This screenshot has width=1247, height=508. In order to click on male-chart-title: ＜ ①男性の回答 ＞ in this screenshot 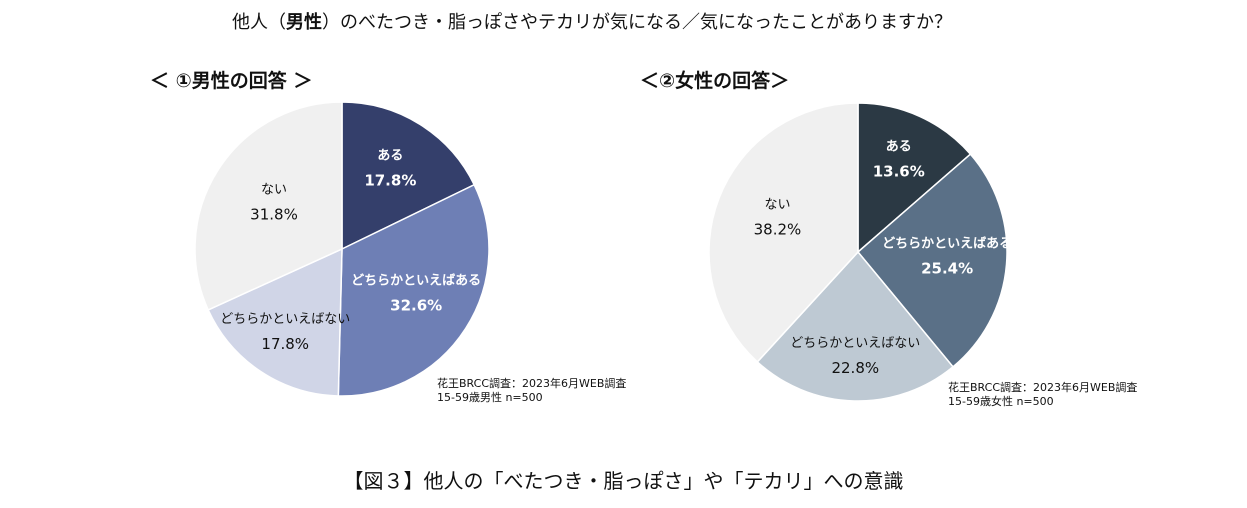, I will do `click(231, 81)`.